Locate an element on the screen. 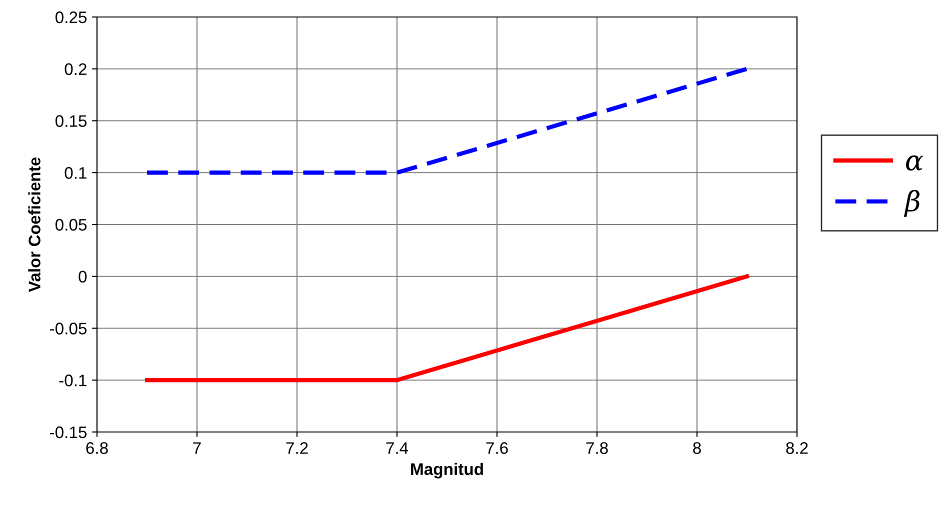 Image resolution: width=949 pixels, height=506 pixels. x-axis-title: Magnitud is located at coordinates (447, 470).